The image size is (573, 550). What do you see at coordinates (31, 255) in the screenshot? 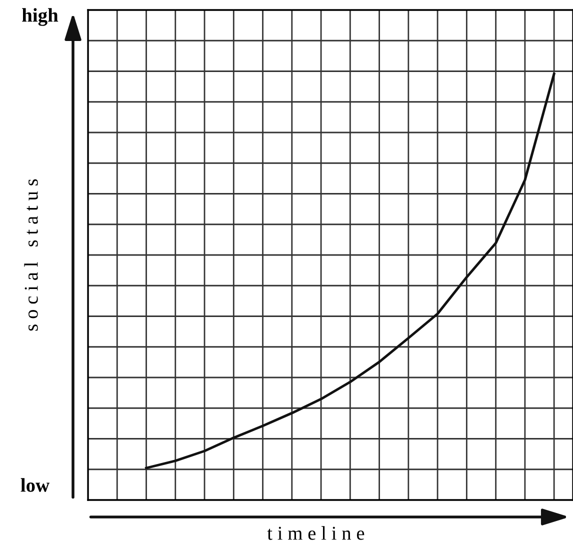
I see `y-axis-title: s o c i a l s t a t u s` at bounding box center [31, 255].